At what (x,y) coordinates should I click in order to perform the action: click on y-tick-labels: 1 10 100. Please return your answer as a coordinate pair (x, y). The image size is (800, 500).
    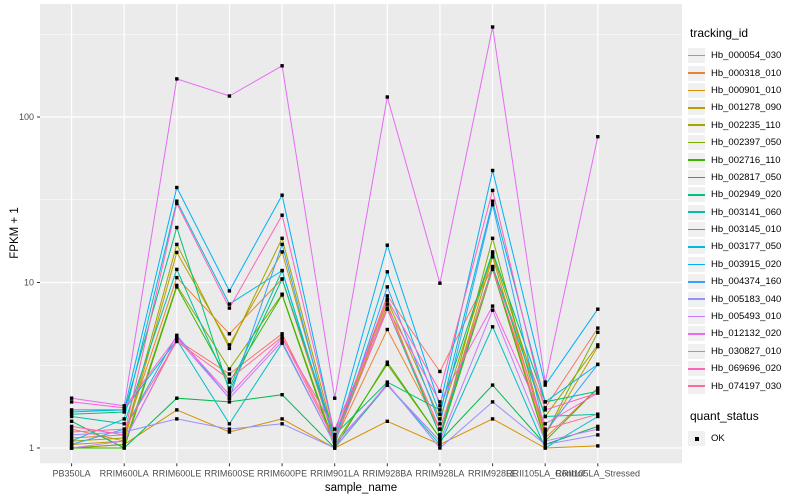
    Looking at the image, I should click on (26, 282).